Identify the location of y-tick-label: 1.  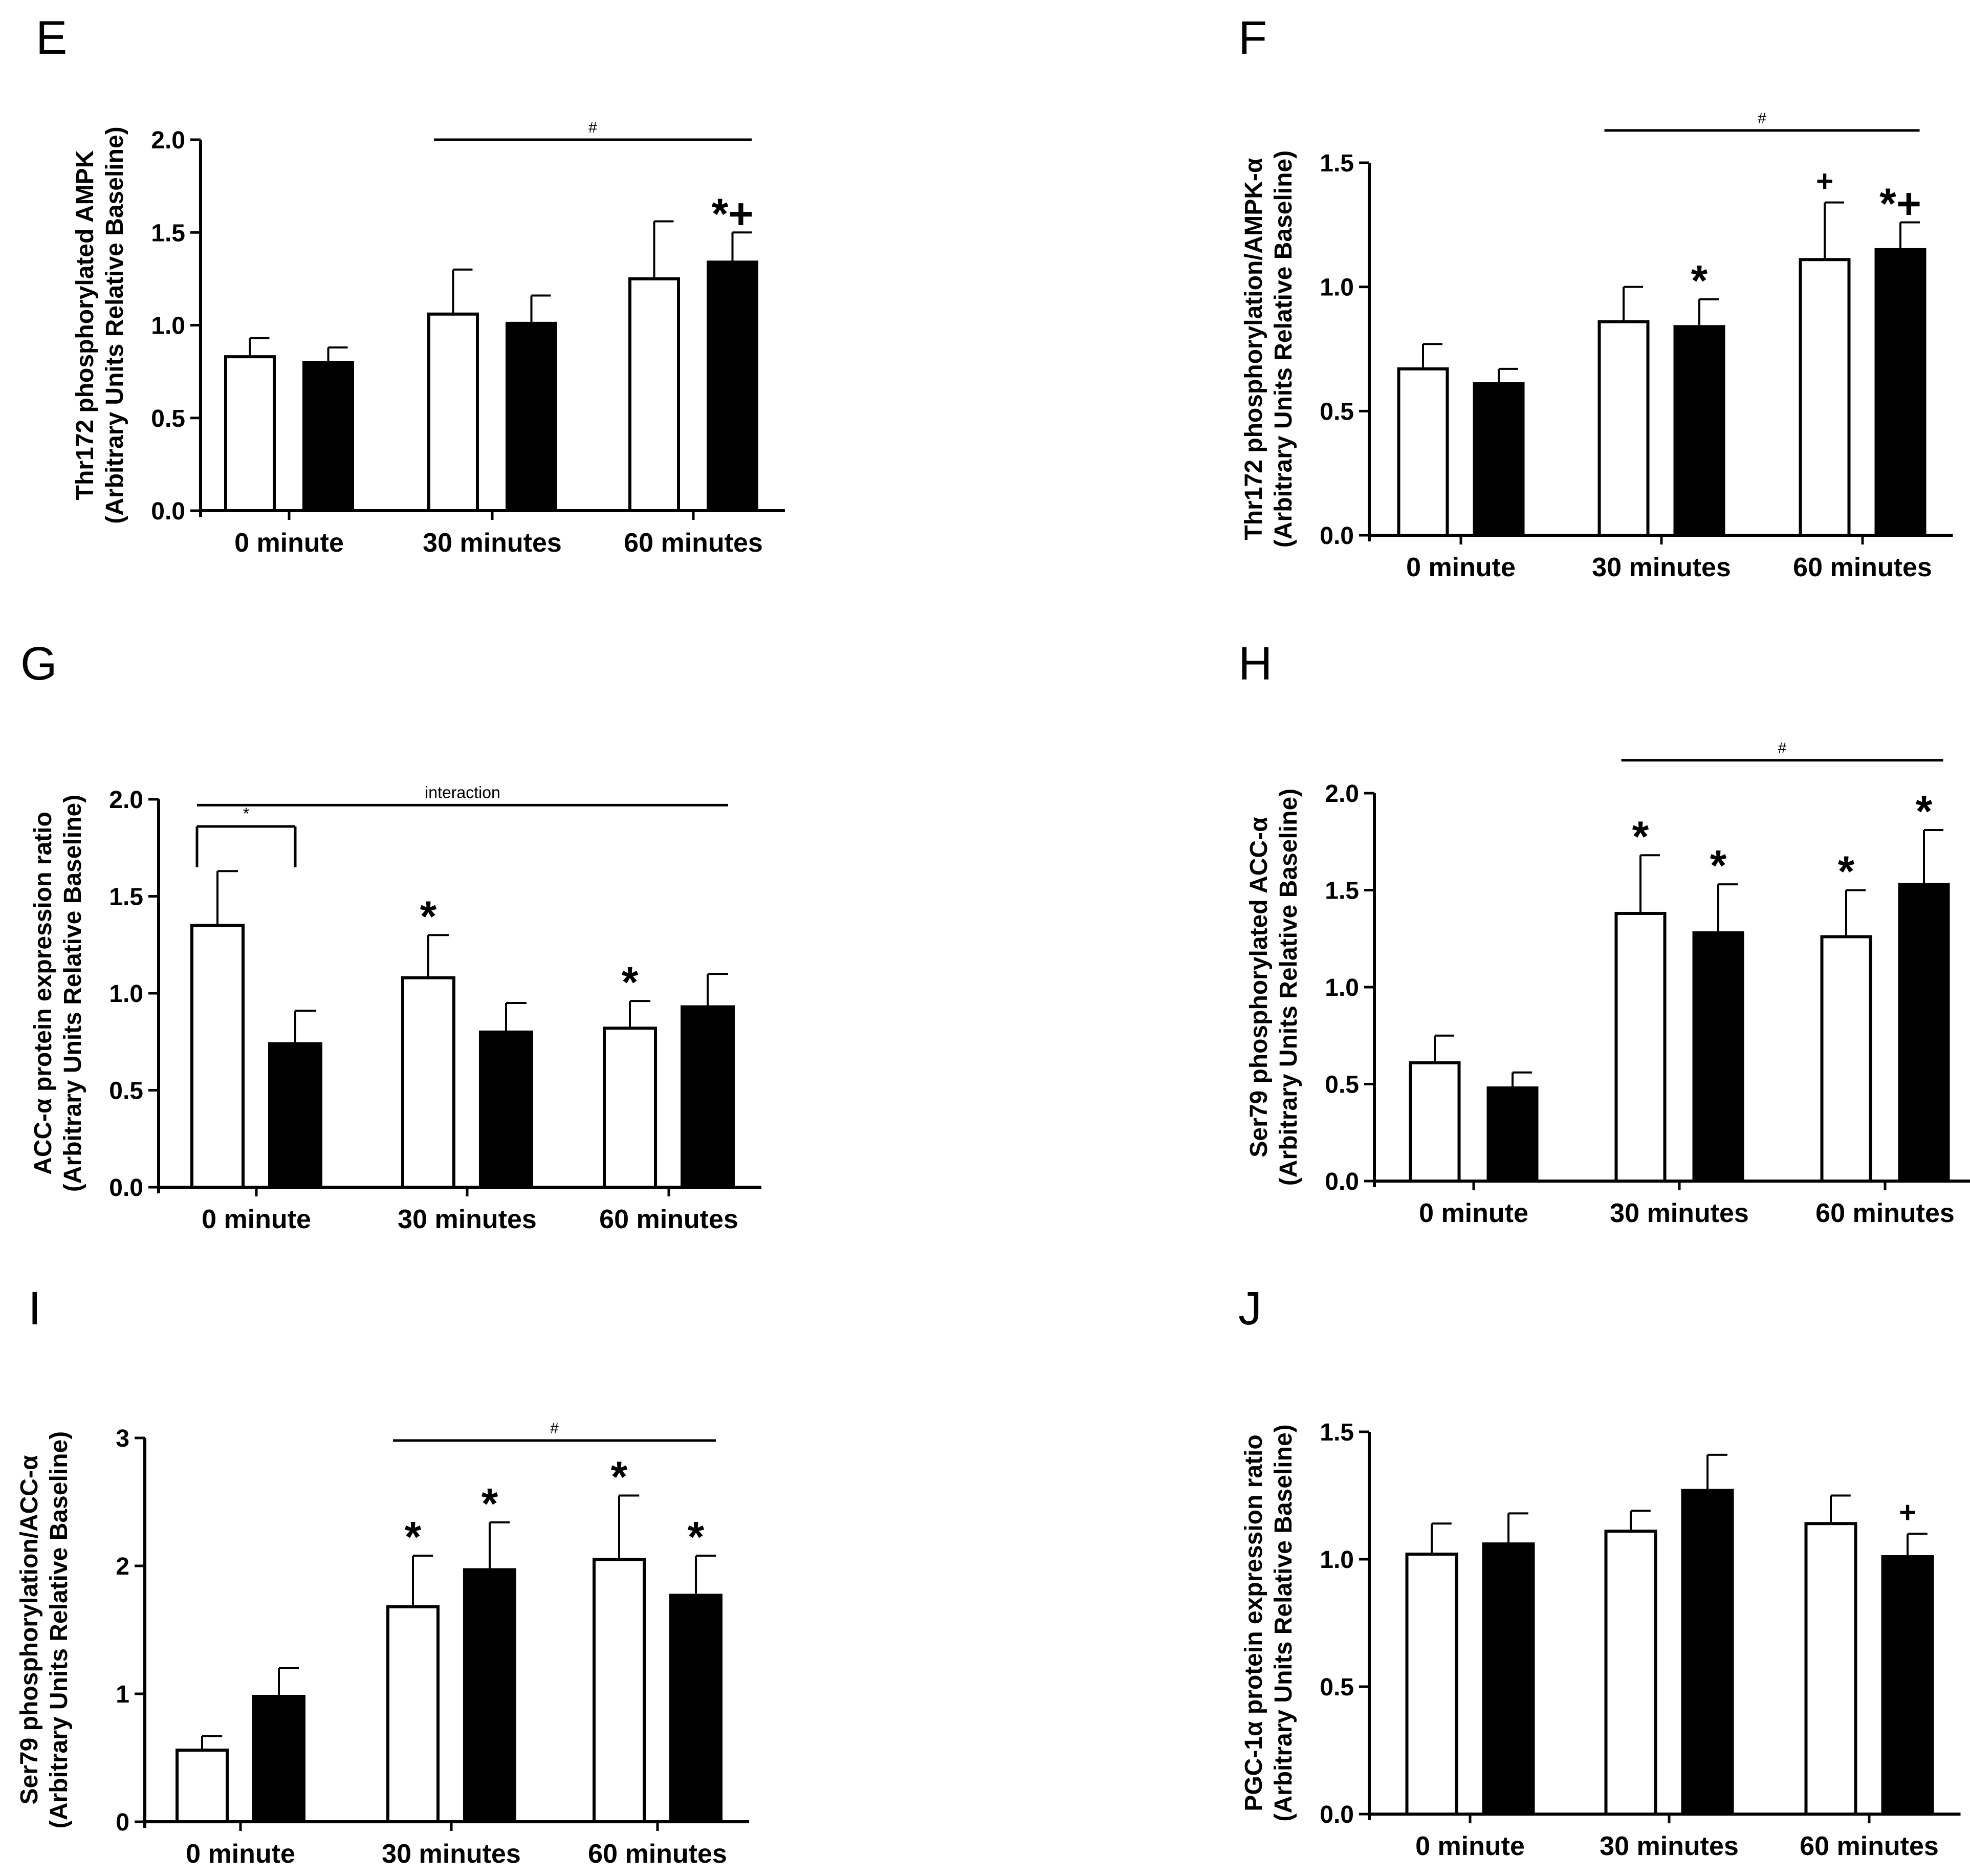
(122, 1694).